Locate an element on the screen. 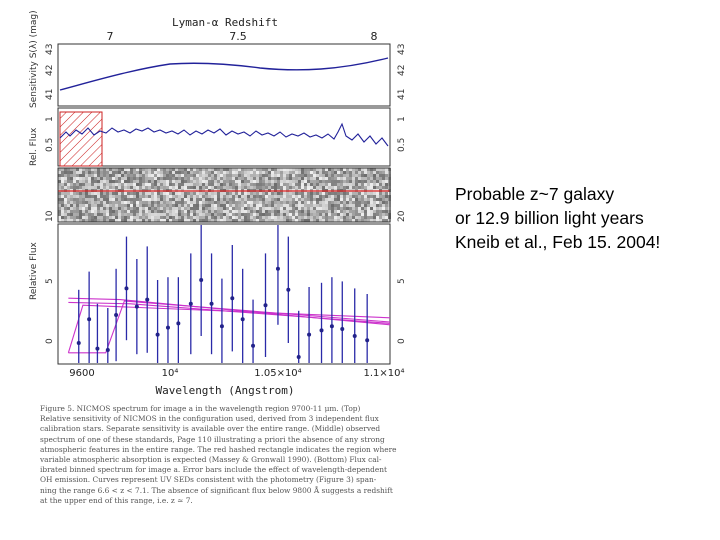 Image resolution: width=720 pixels, height=540 pixels. panel-relative-flux: 0 5 0 5 Relative Flux is located at coordinates (218, 294).